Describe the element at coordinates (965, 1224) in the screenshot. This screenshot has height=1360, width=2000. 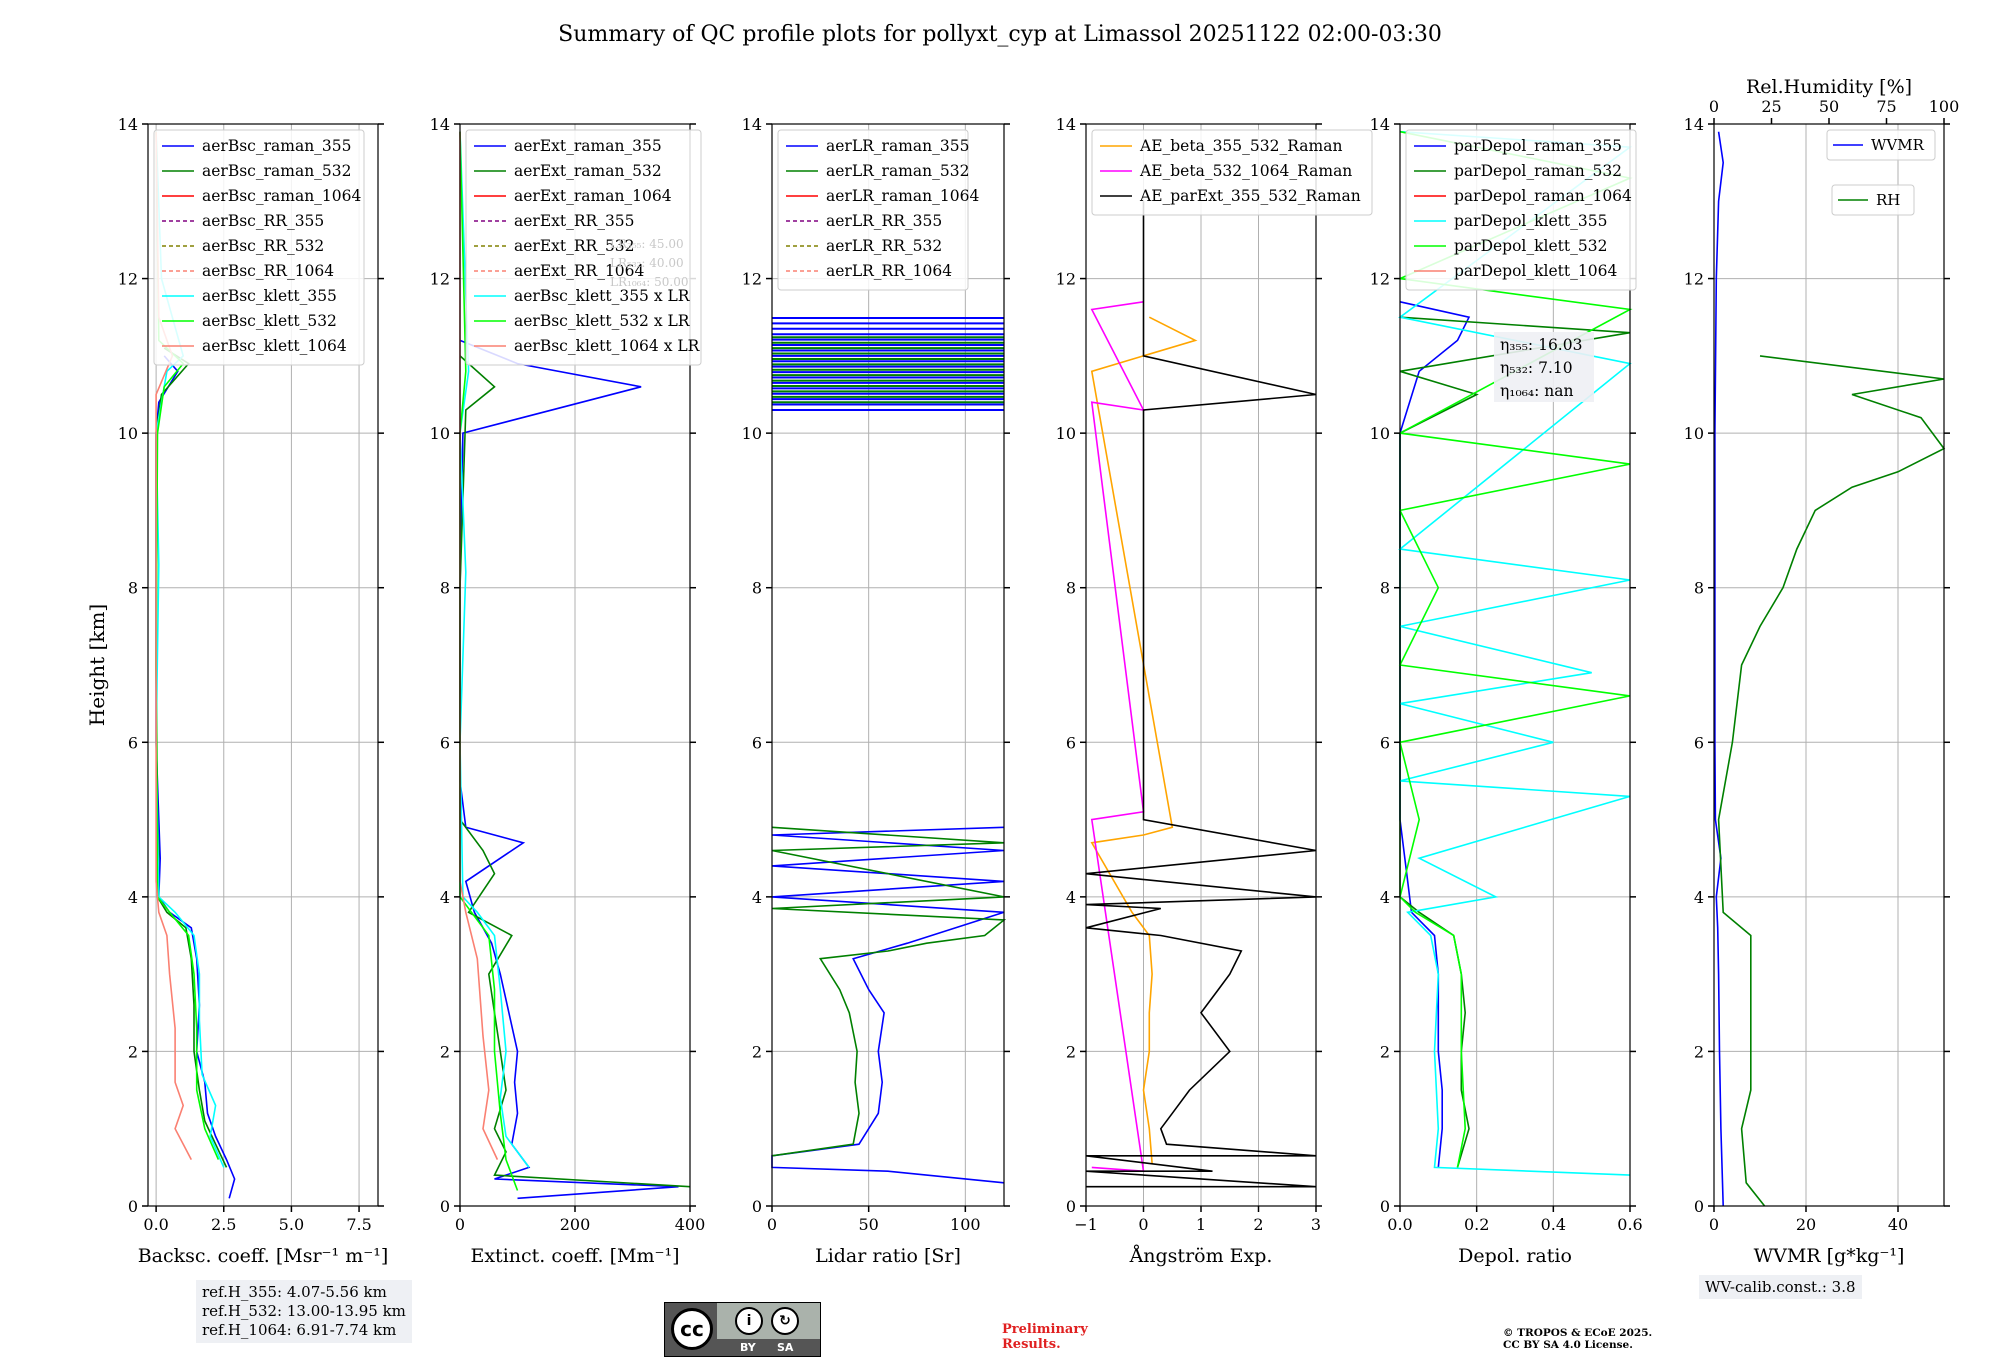
I see `x-tick-label: 100` at that location.